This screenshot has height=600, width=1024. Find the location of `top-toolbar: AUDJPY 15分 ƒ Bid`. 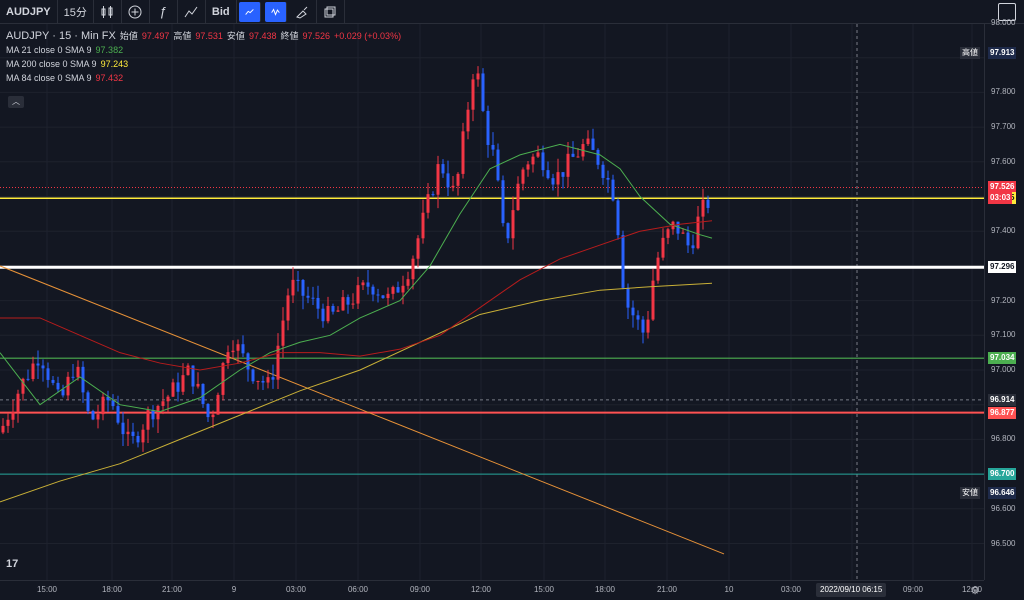

top-toolbar: AUDJPY 15分 ƒ Bid is located at coordinates (512, 12).